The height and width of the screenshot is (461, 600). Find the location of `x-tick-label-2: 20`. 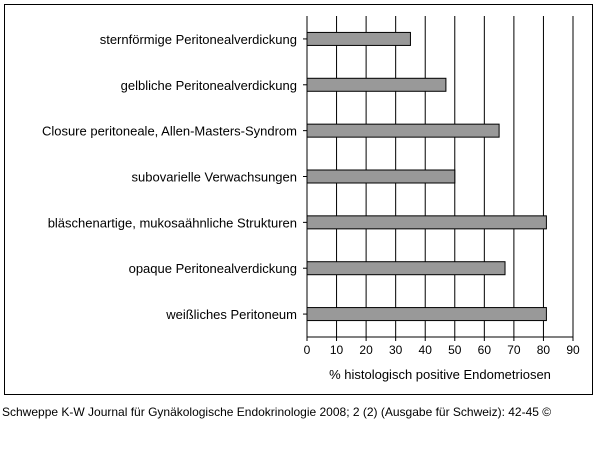

x-tick-label-2: 20 is located at coordinates (366, 350).